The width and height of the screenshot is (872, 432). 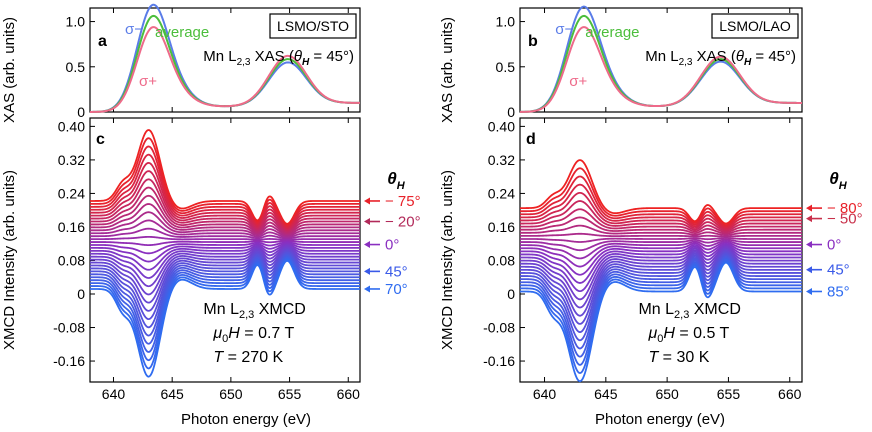 What do you see at coordinates (217, 333) in the screenshot?
I see `annot-mu: μ` at bounding box center [217, 333].